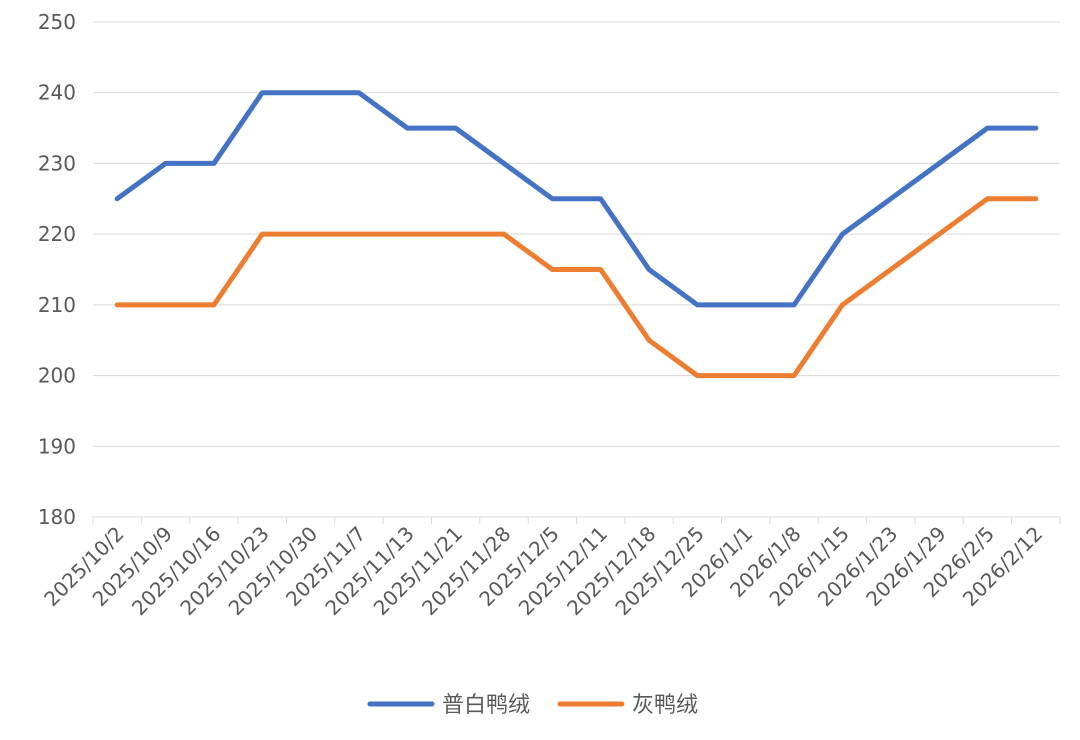 This screenshot has width=1080, height=740. Describe the element at coordinates (627, 705) in the screenshot. I see `legend-item: 灰鸭绒` at that location.